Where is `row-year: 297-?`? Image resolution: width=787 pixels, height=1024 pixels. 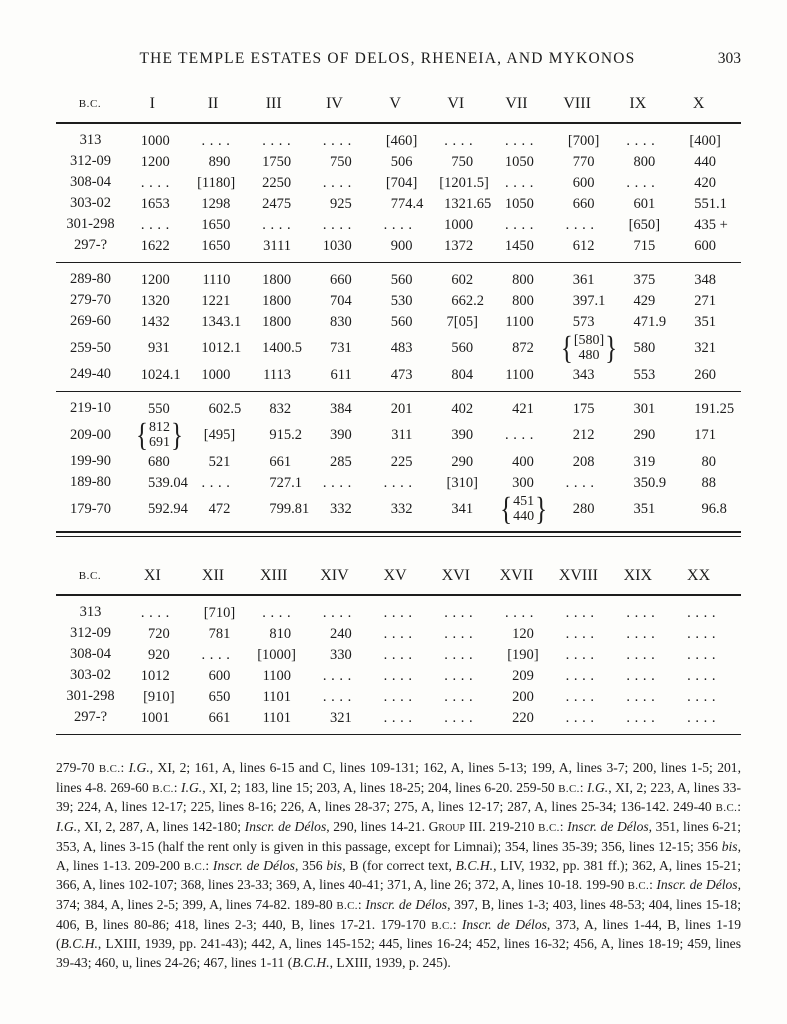 row-year: 297-? is located at coordinates (90, 717).